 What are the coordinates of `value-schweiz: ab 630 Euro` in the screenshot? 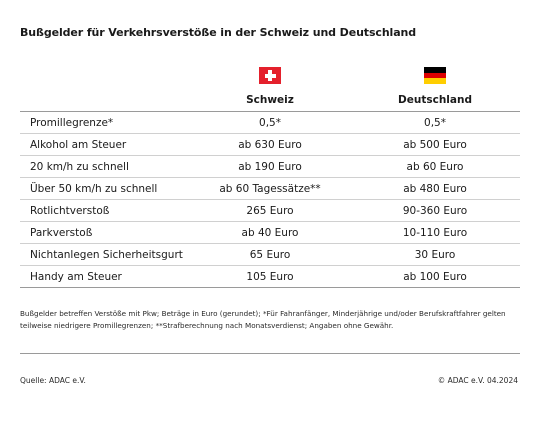 It's located at (270, 145).